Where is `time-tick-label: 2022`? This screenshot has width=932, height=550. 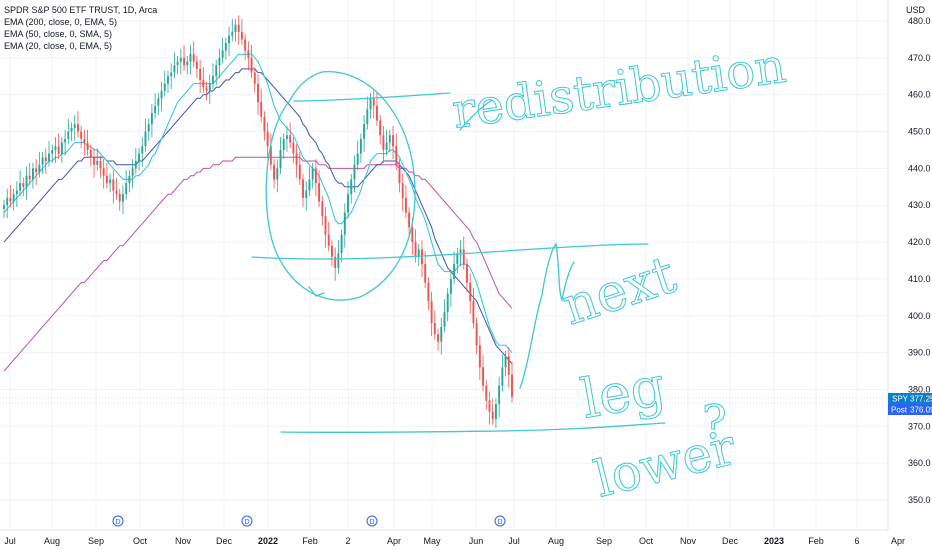
time-tick-label: 2022 is located at coordinates (268, 541).